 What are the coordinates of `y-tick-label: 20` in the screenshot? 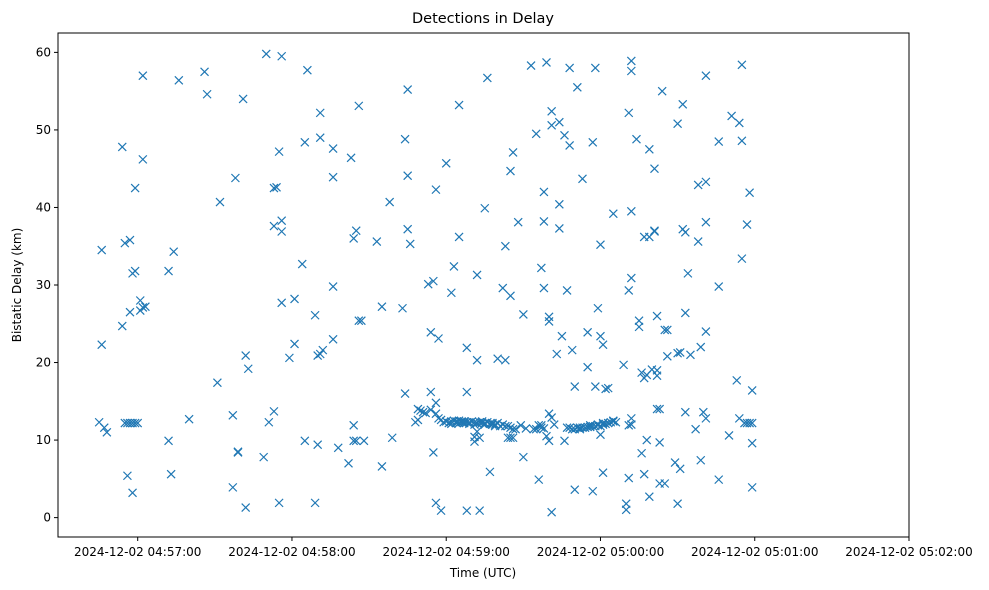 It's located at (43, 363).